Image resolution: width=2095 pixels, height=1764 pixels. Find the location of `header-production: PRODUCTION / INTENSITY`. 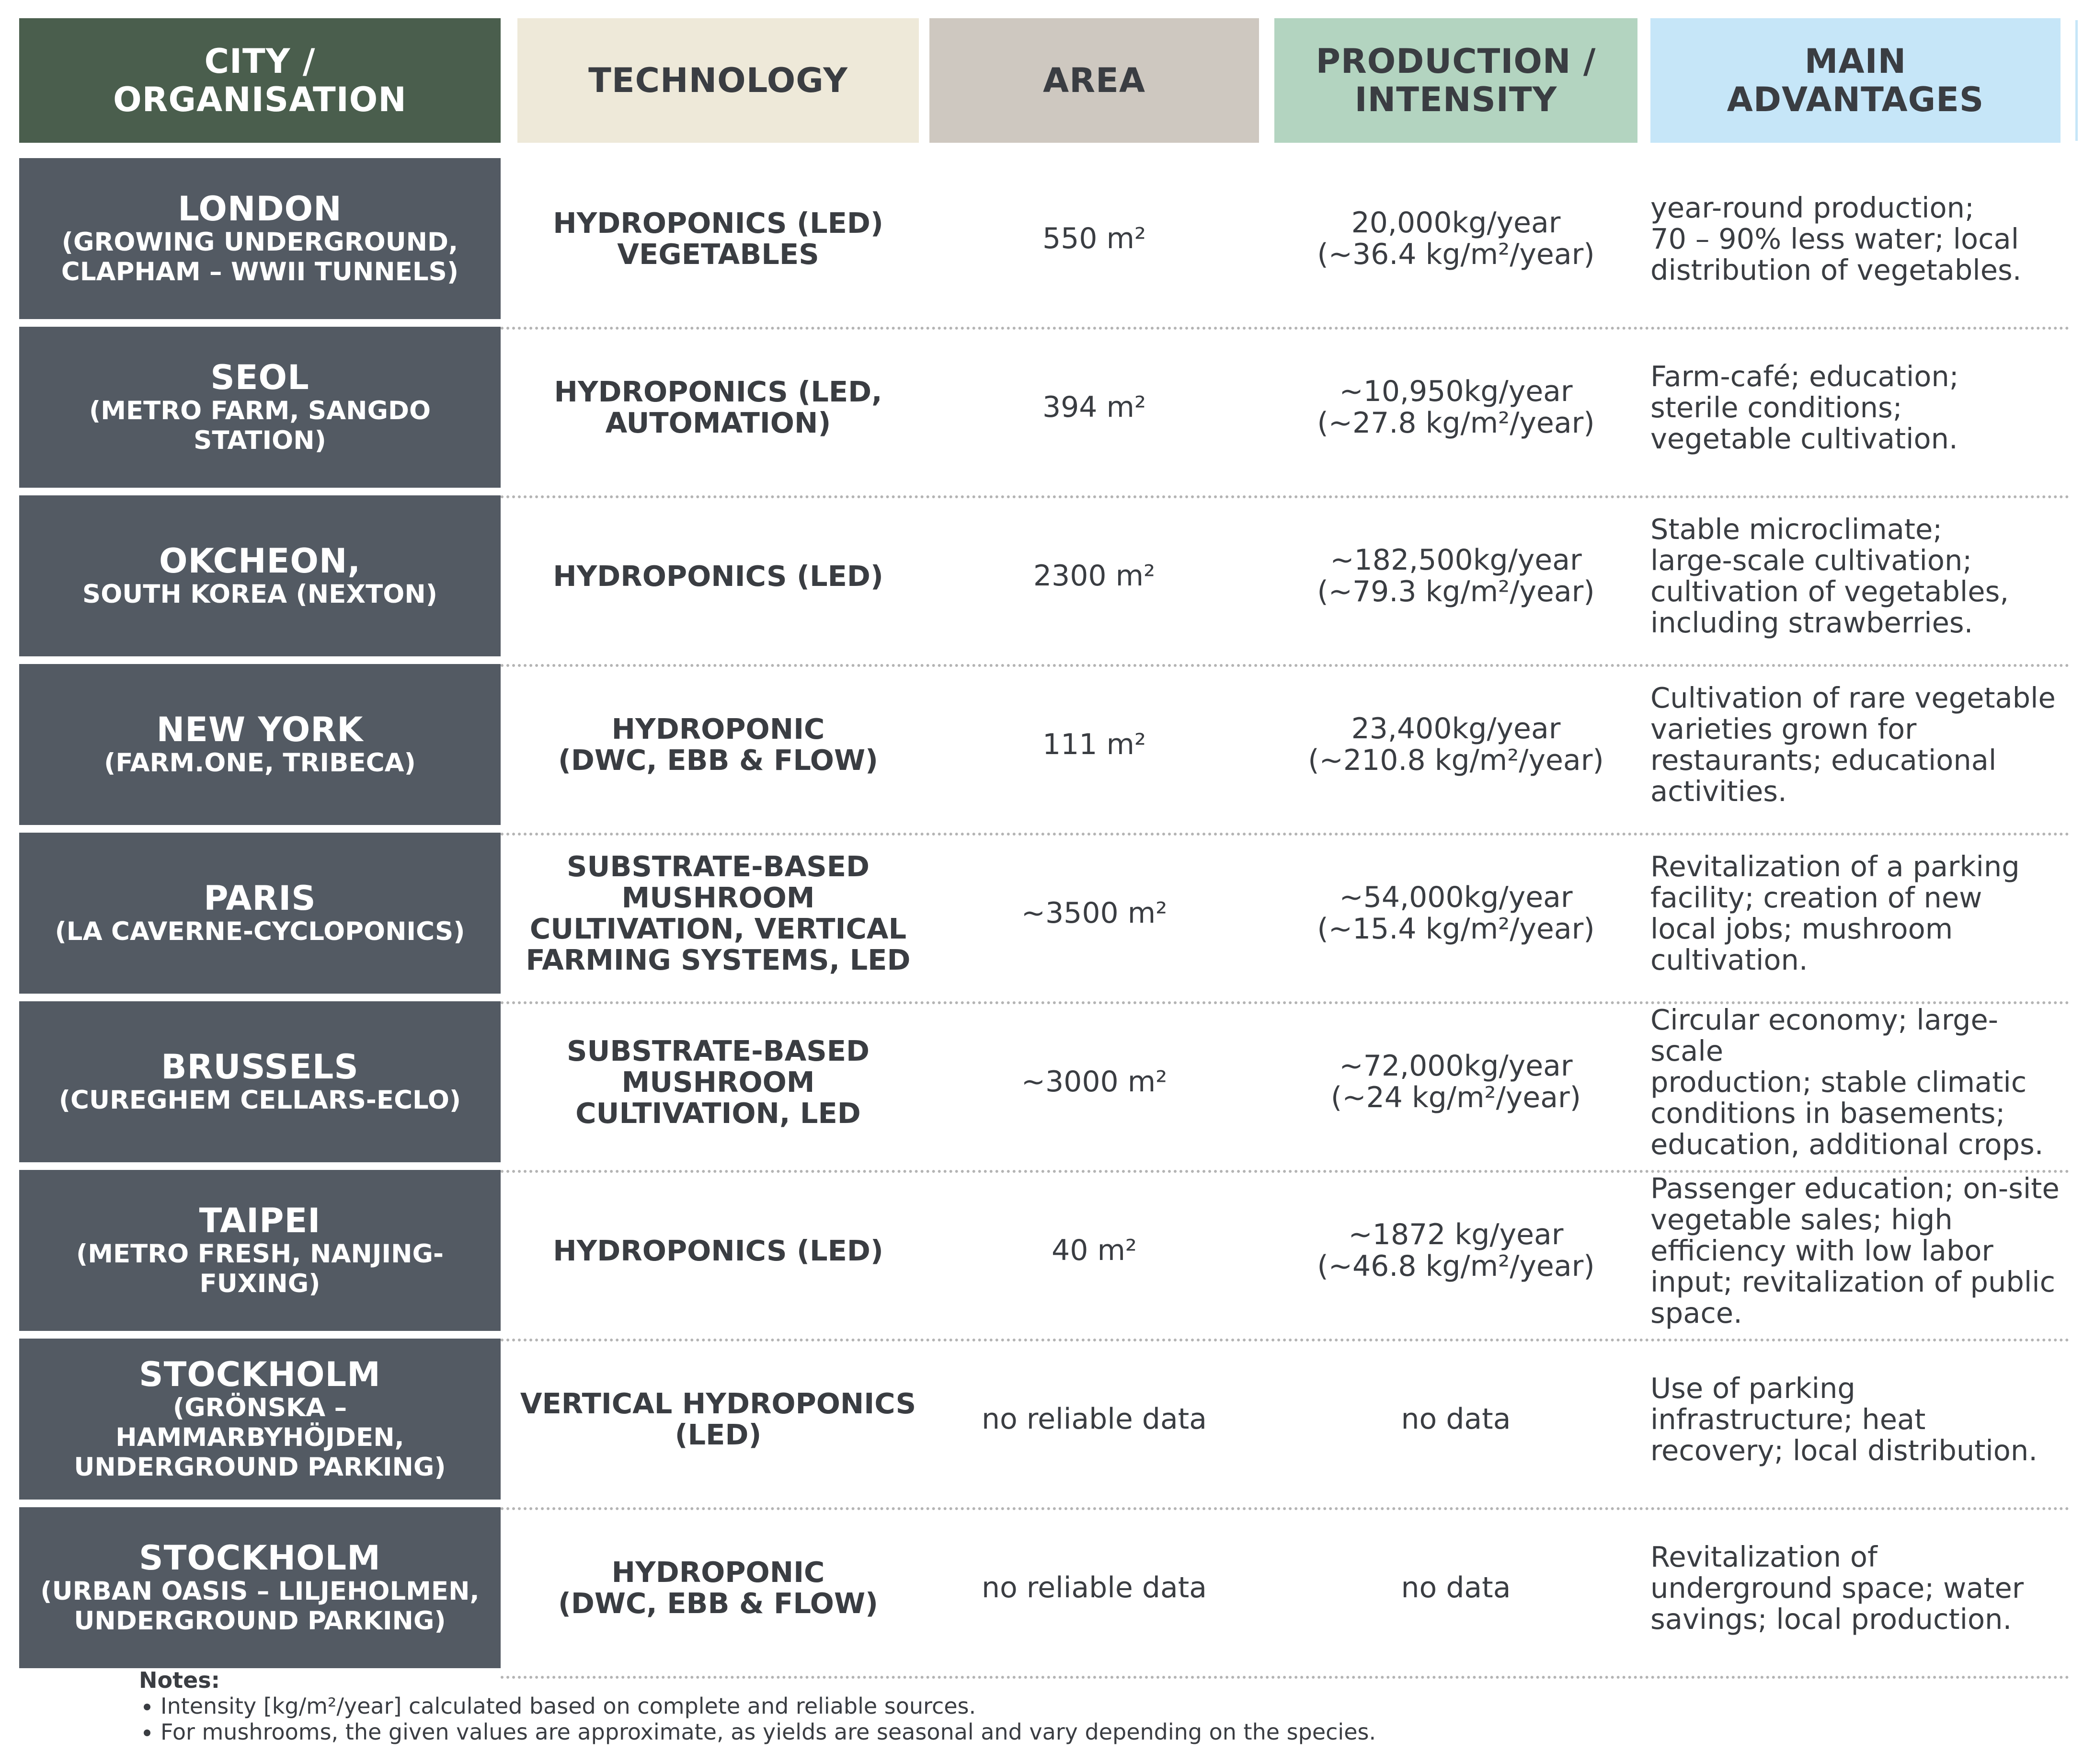

header-production: PRODUCTION / INTENSITY is located at coordinates (1455, 81).